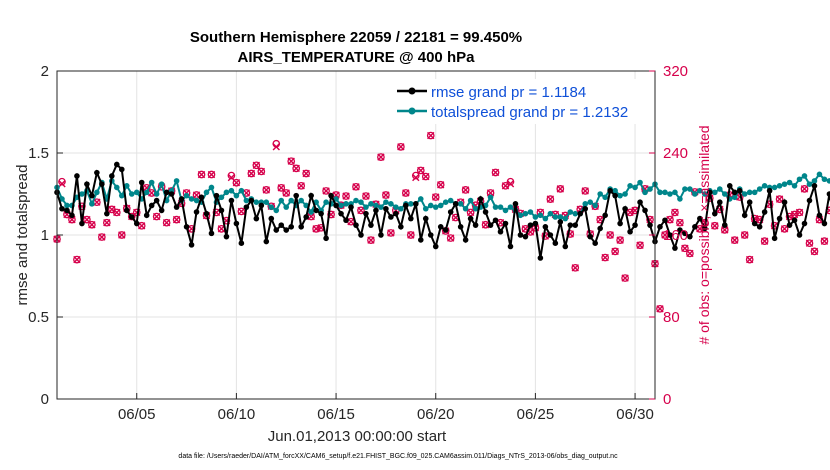  What do you see at coordinates (675, 235) in the screenshot?
I see `y-right-tick-label: 160` at bounding box center [675, 235].